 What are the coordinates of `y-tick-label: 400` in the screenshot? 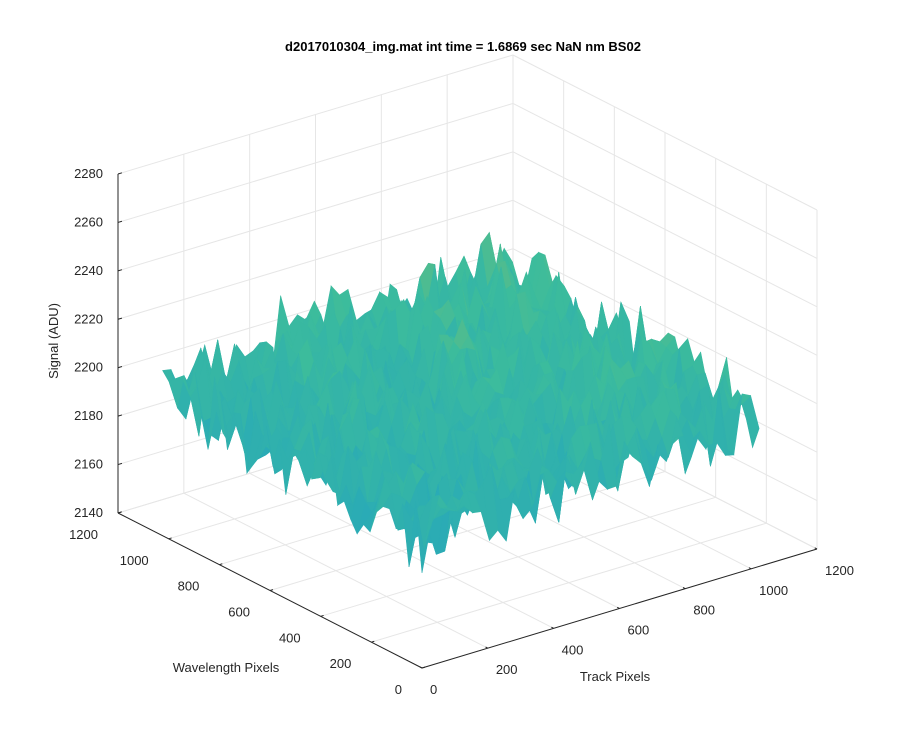 It's located at (290, 637).